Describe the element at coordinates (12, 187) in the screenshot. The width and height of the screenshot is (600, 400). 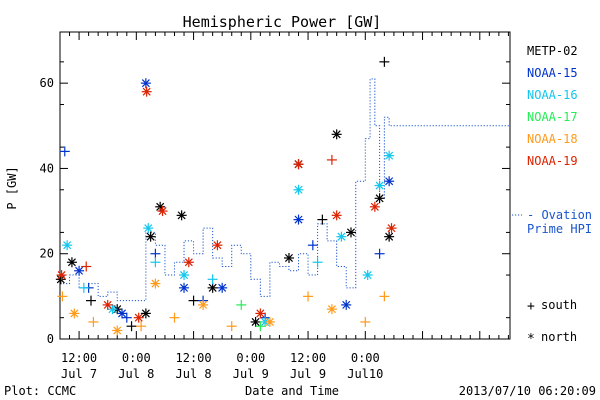
I see `y-axis-label: P [GW]` at that location.